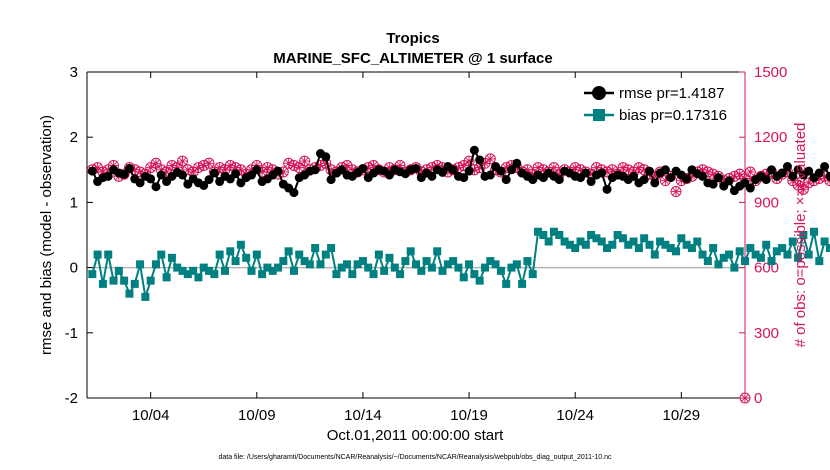  What do you see at coordinates (599, 115) in the screenshot?
I see `legend-marker-bias` at bounding box center [599, 115].